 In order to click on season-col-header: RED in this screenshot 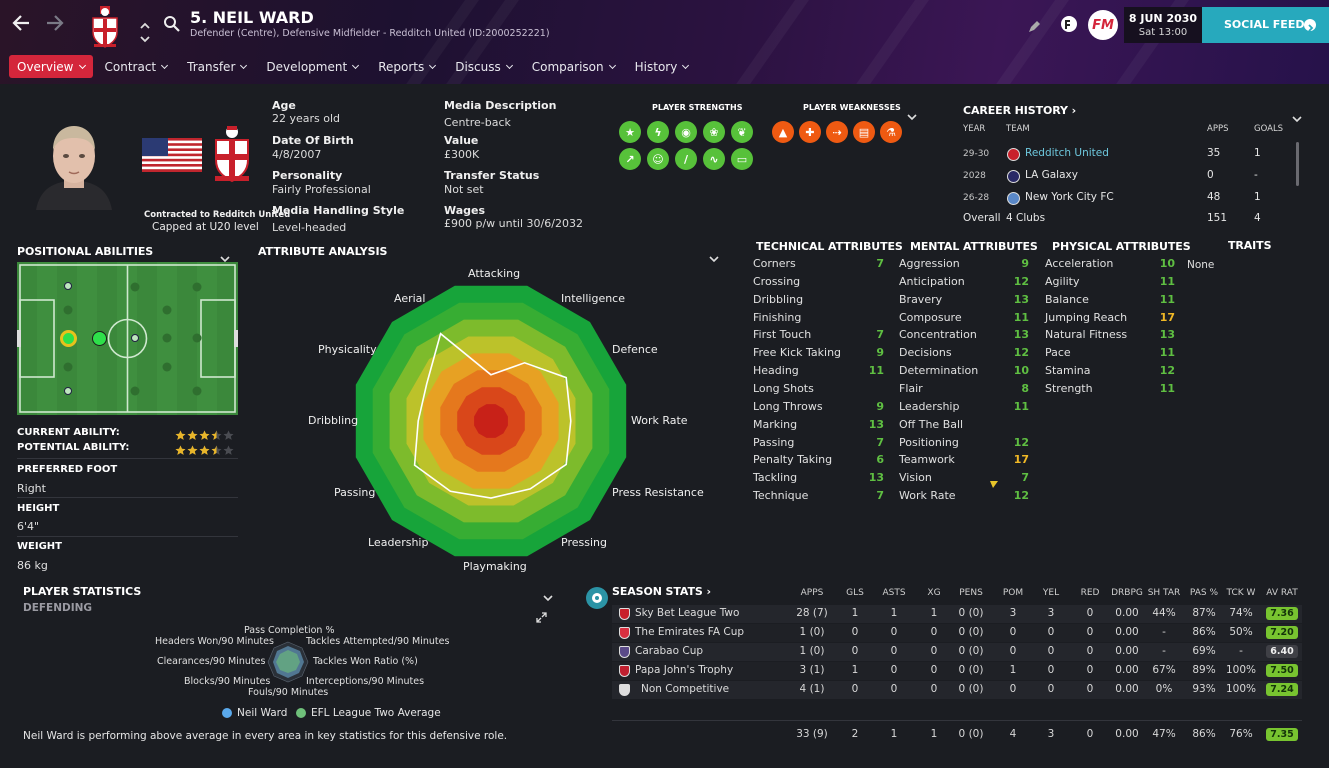, I will do `click(1090, 593)`.